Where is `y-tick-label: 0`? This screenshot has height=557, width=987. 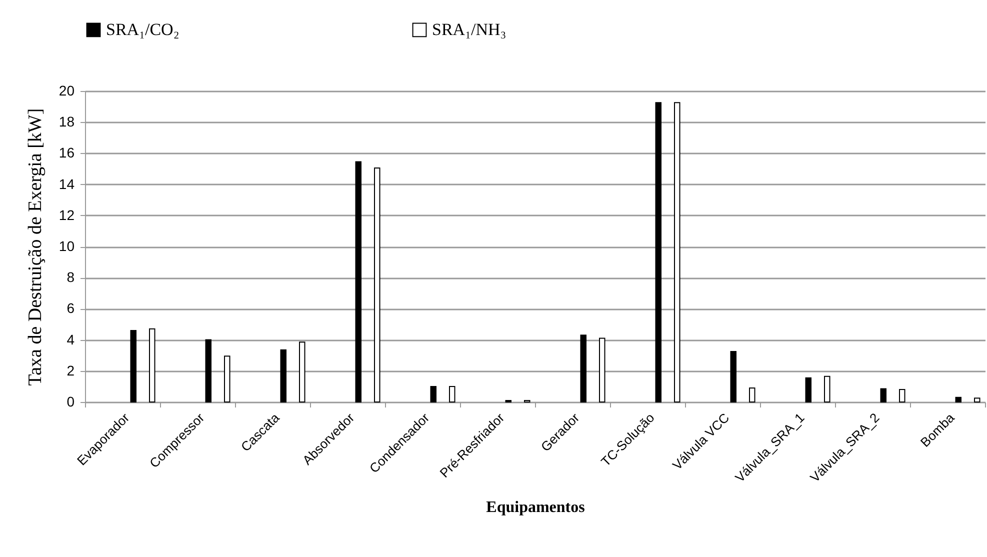
y-tick-label: 0 is located at coordinates (70, 402).